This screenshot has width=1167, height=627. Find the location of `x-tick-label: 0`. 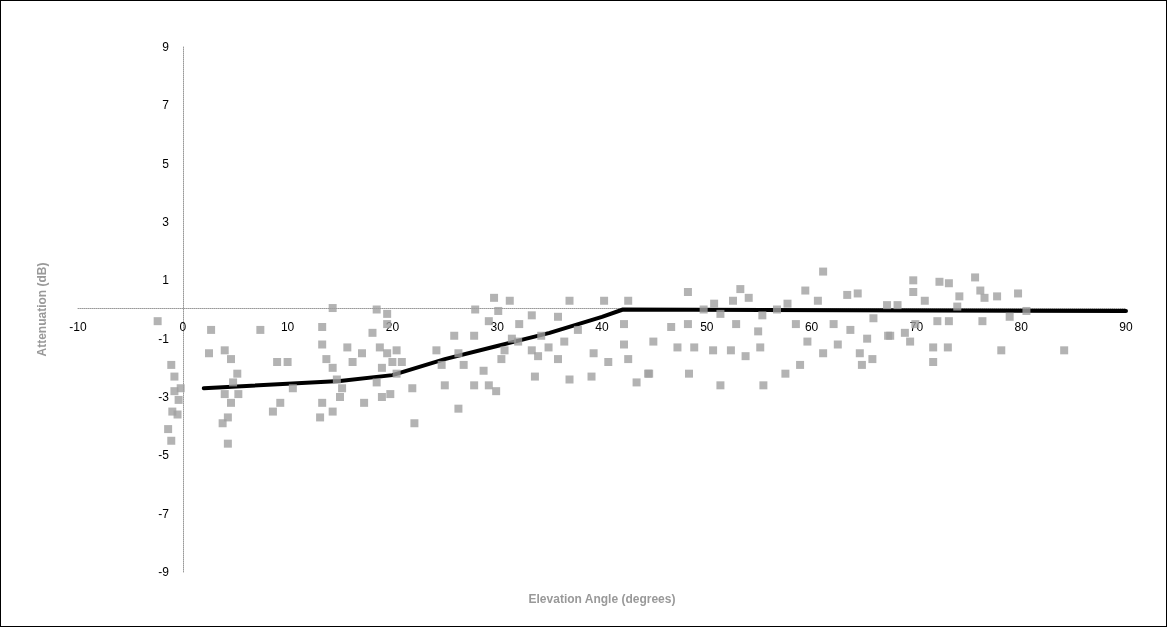

x-tick-label: 0 is located at coordinates (183, 326).